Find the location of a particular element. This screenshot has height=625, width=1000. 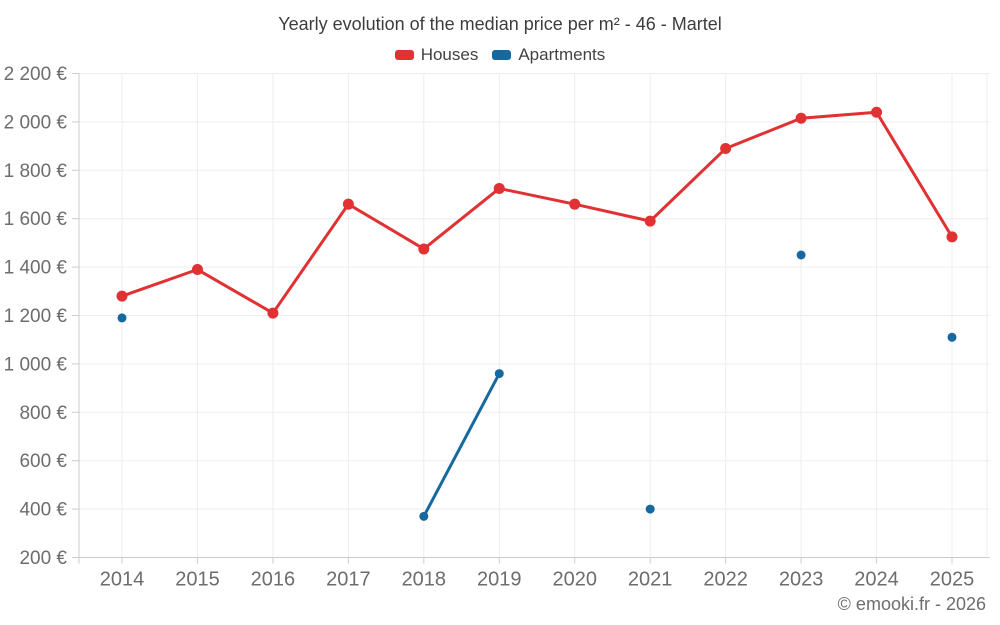

x-axis-label: 2016 is located at coordinates (273, 580).